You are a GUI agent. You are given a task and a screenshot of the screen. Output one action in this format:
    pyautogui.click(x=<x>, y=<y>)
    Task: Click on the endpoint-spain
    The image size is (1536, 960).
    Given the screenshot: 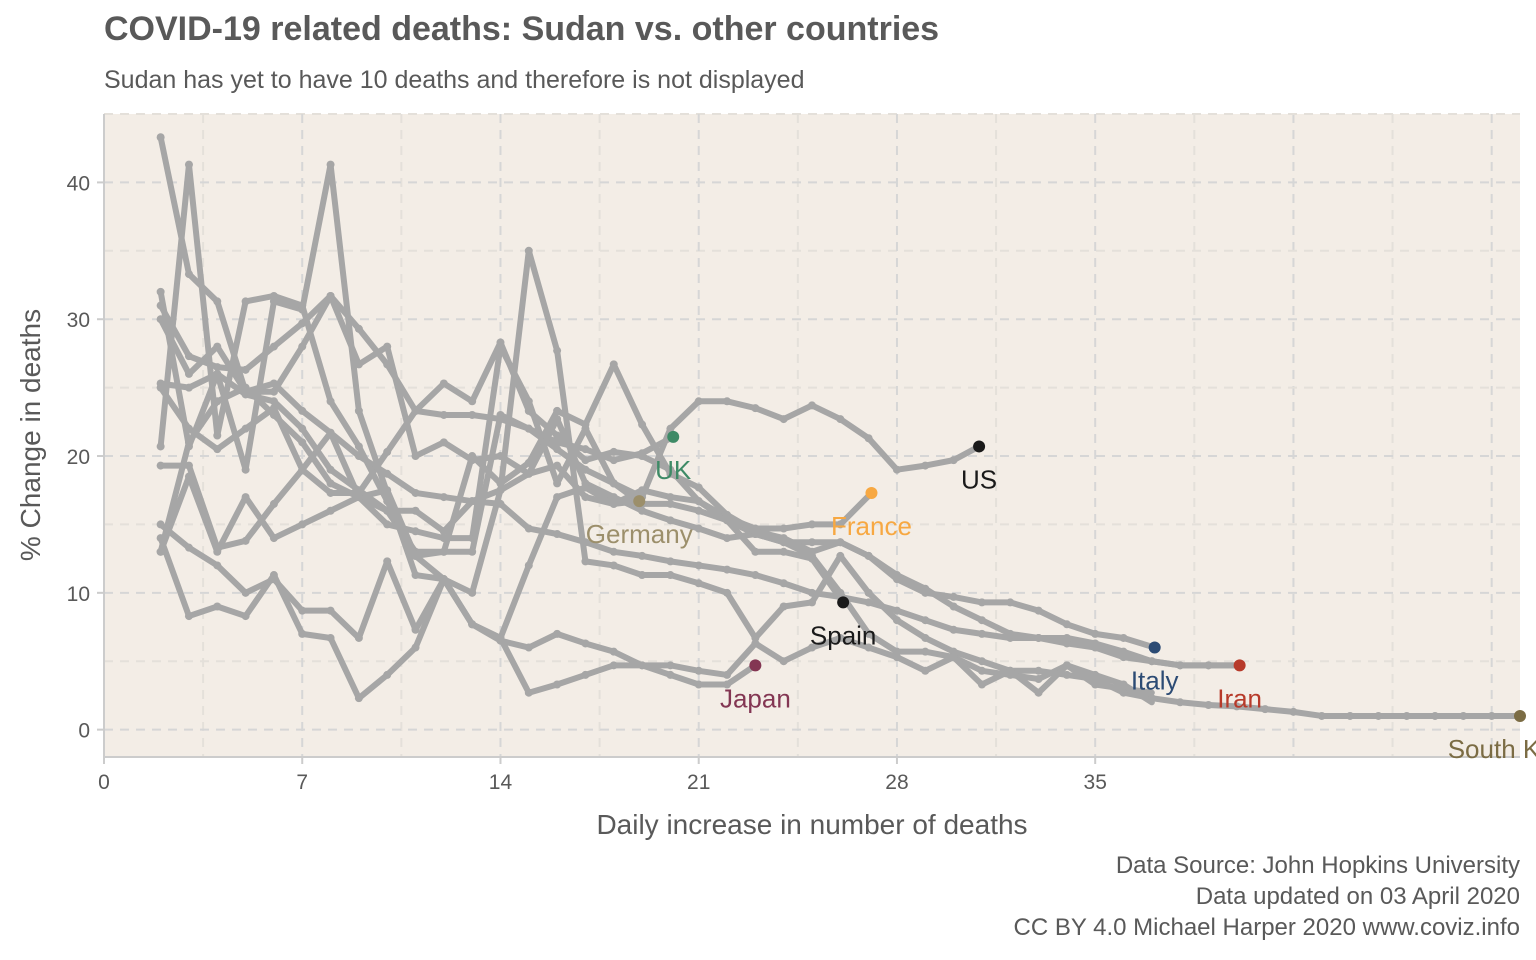 What is the action you would take?
    pyautogui.click(x=843, y=602)
    